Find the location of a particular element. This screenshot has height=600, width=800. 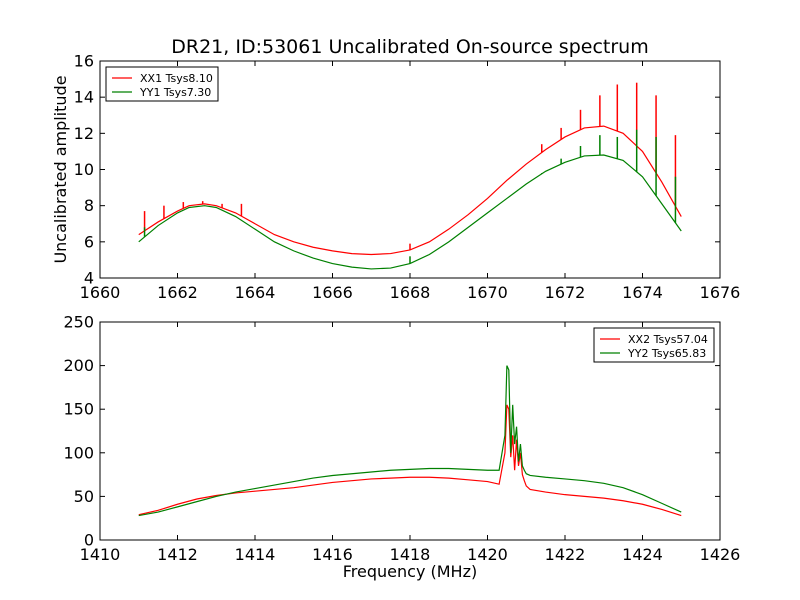

x-tick-label-1-4: 1666 is located at coordinates (332, 292).